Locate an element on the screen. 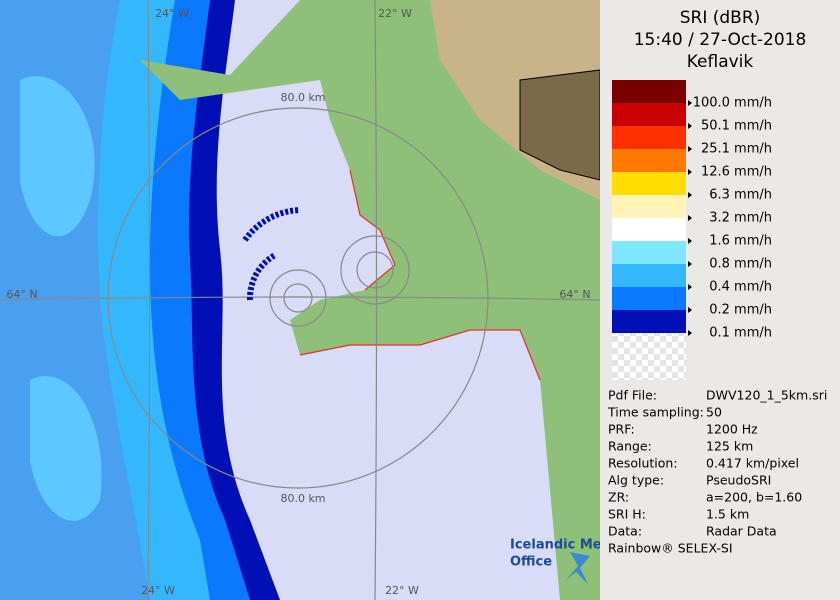  logo-text: Icelandic Met is located at coordinates (559, 545).